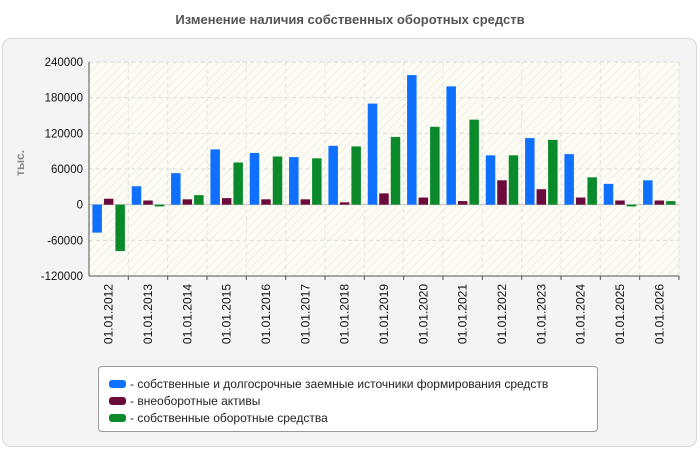 Image resolution: width=700 pixels, height=450 pixels. Describe the element at coordinates (659, 314) in the screenshot. I see `x-tick-label: 01.01.2026` at that location.